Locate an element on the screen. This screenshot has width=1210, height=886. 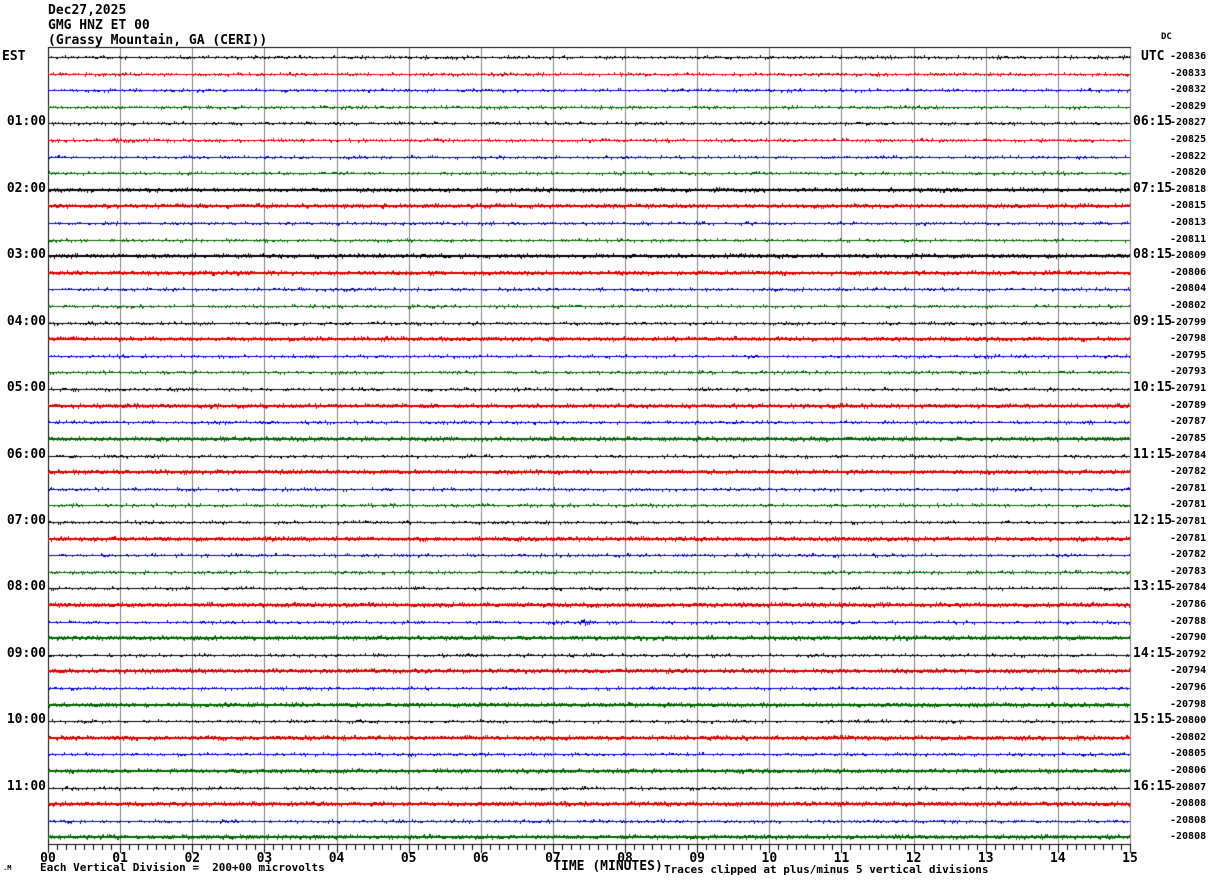
x-tick-label: 01 is located at coordinates (120, 858).